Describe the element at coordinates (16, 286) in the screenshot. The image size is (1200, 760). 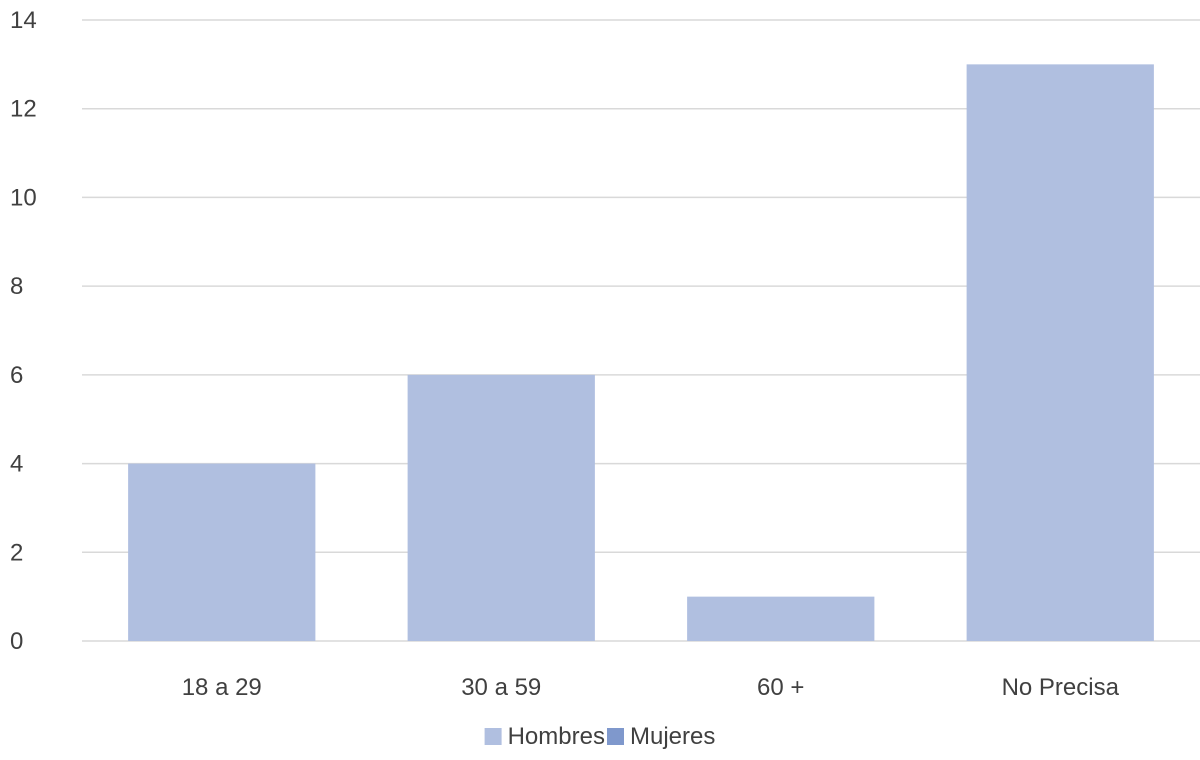
I see `y-tick-label: 8` at that location.